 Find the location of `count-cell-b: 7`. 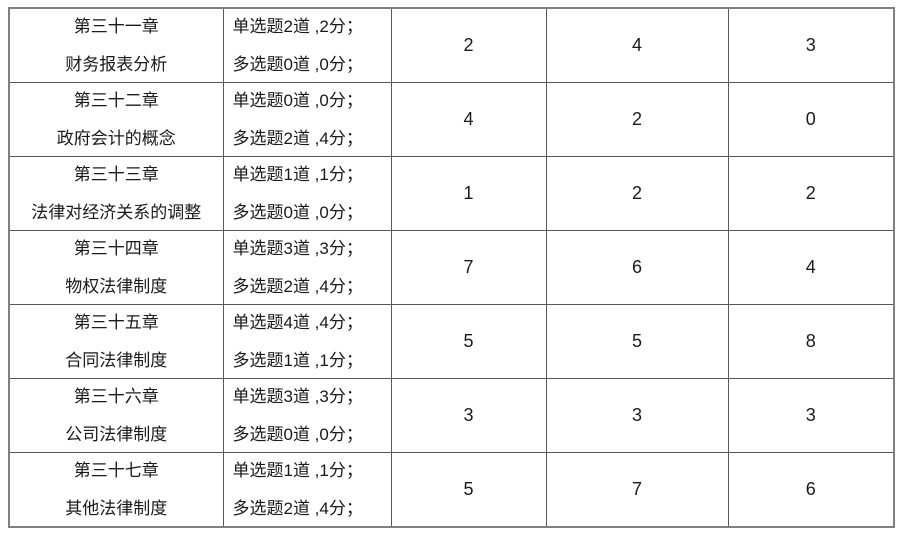

count-cell-b: 7 is located at coordinates (637, 490).